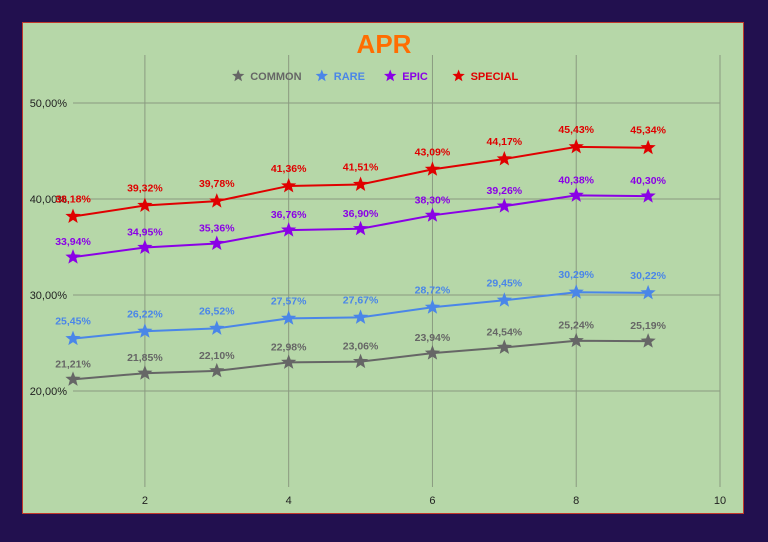  What do you see at coordinates (576, 501) in the screenshot?
I see `x-tick-label: 8` at bounding box center [576, 501].